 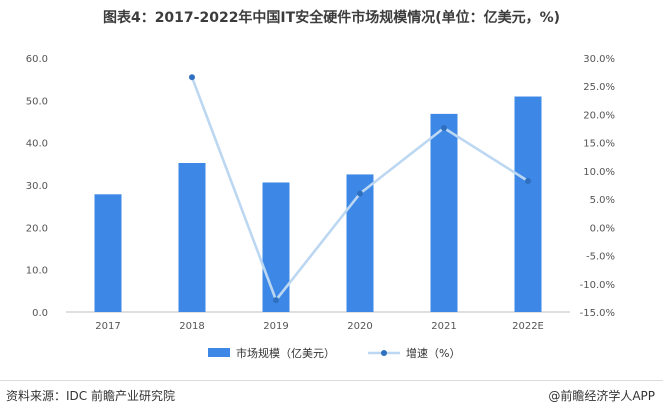 I want to click on legend-line-marker, so click(x=384, y=353).